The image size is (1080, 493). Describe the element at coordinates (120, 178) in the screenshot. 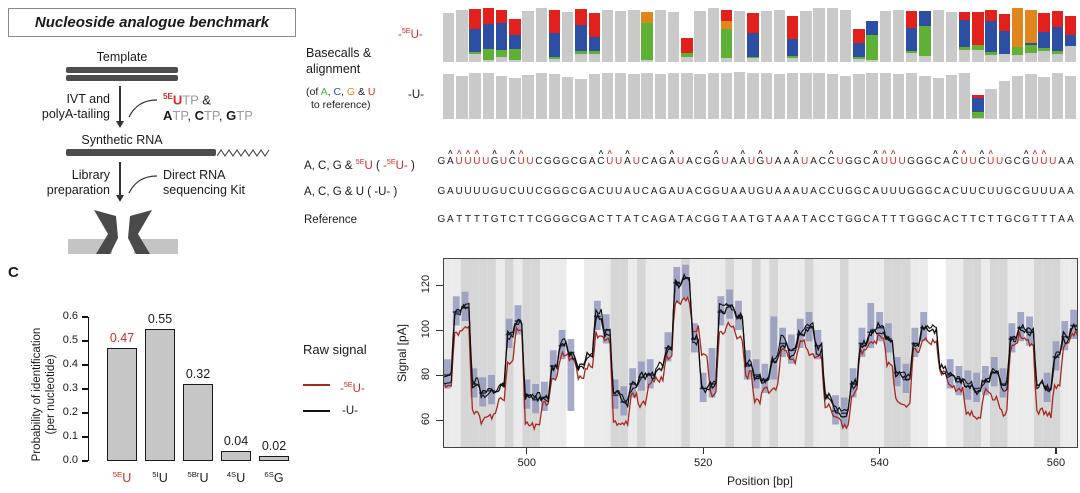

I see `down-arrow-icon` at that location.